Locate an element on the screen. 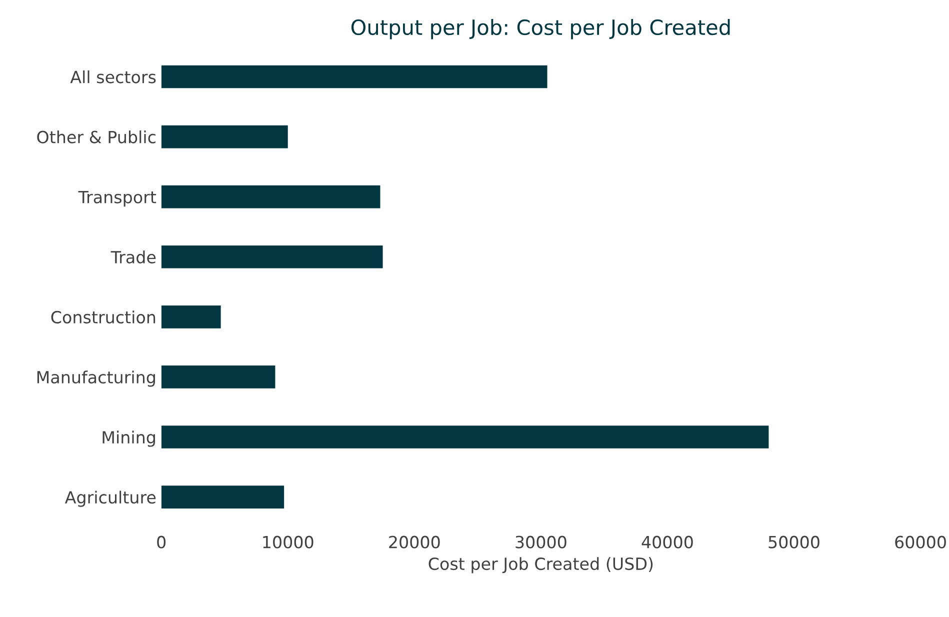 The height and width of the screenshot is (617, 949). y-tick-label: Construction is located at coordinates (103, 317).